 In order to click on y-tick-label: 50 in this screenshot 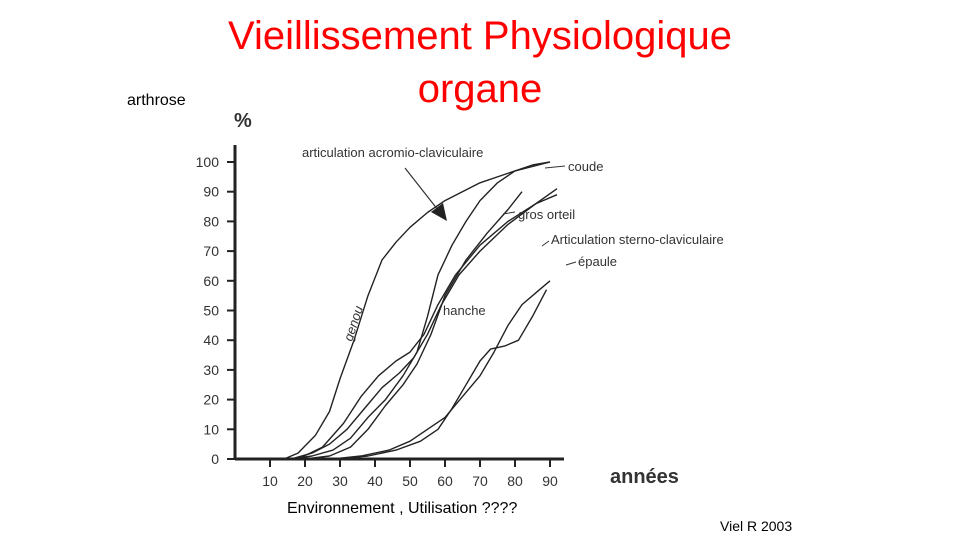, I will do `click(211, 311)`.